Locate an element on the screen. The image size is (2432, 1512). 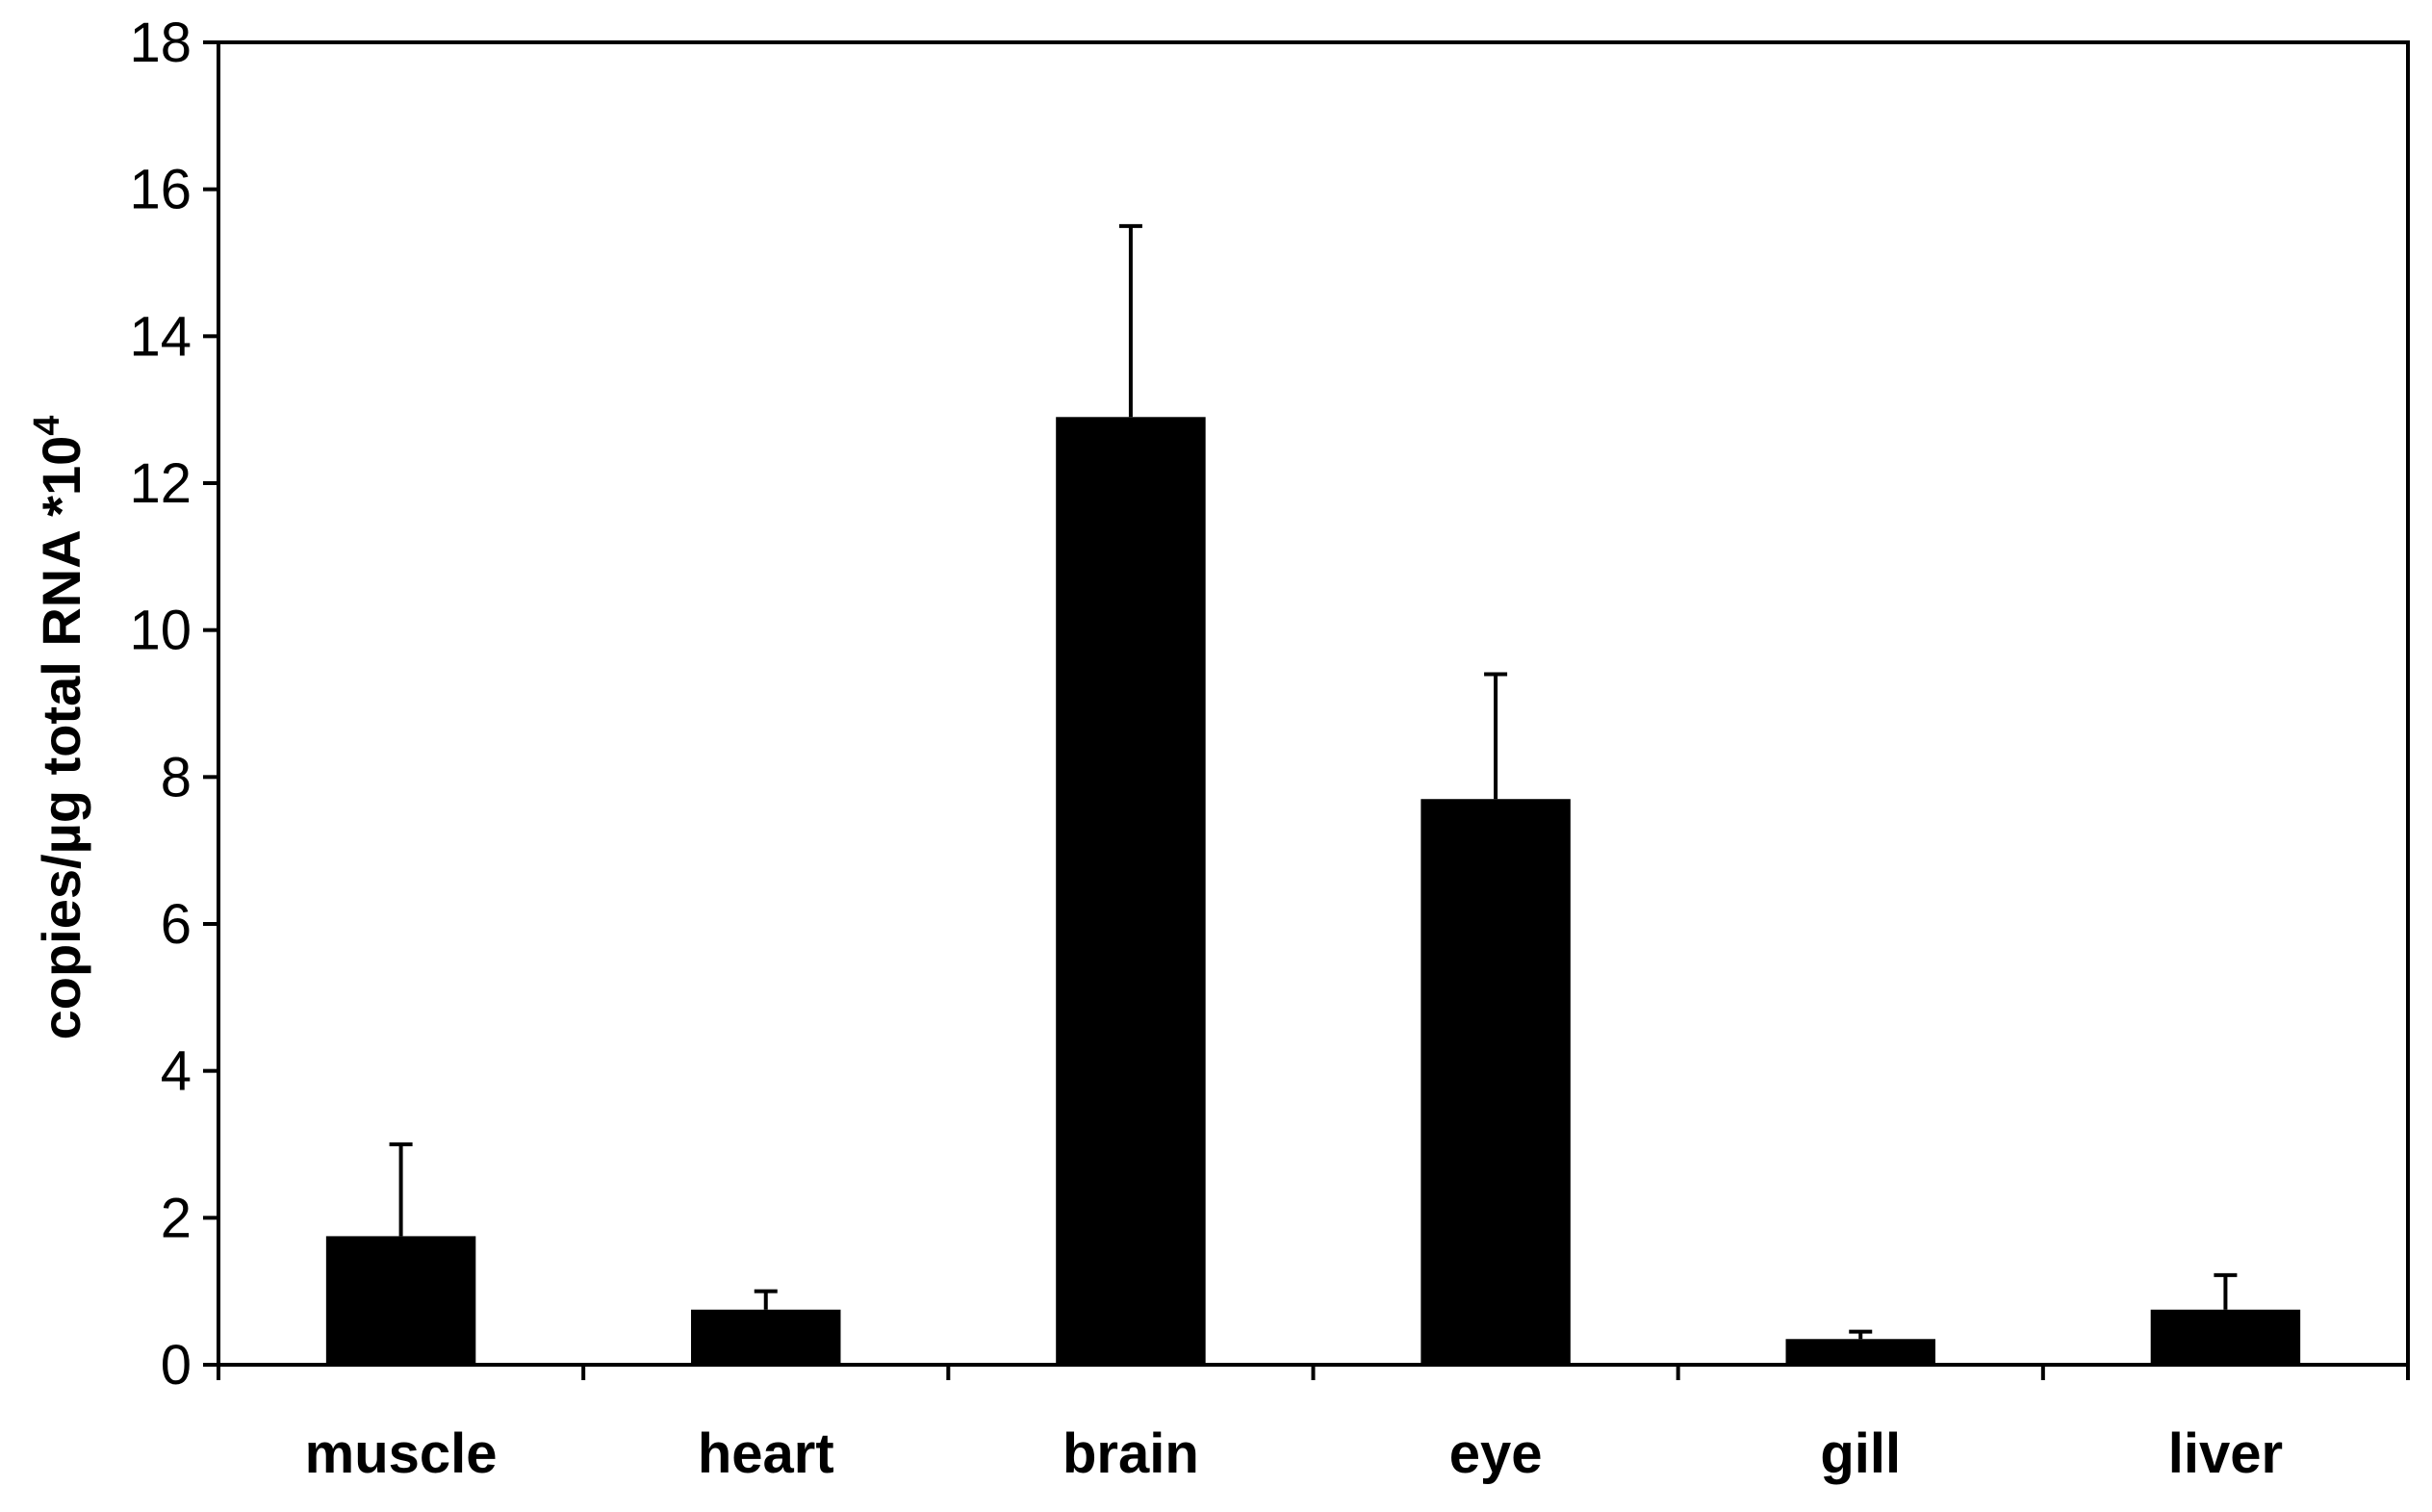
x-label-brain: brain is located at coordinates (1130, 1453).